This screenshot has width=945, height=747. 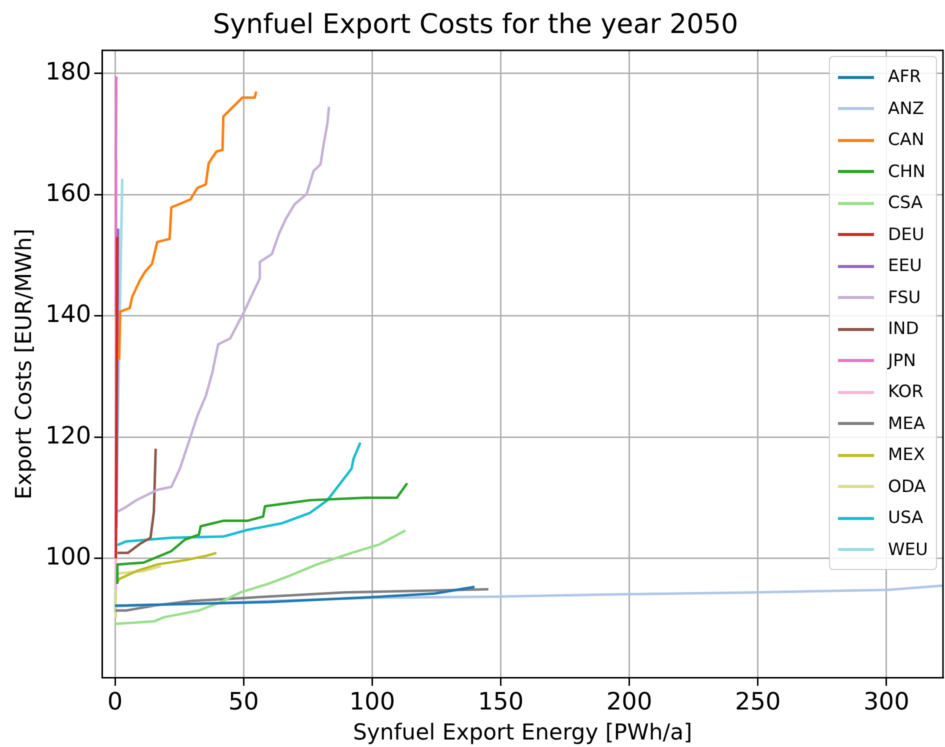 What do you see at coordinates (908, 550) in the screenshot?
I see `legend-label: WEU` at bounding box center [908, 550].